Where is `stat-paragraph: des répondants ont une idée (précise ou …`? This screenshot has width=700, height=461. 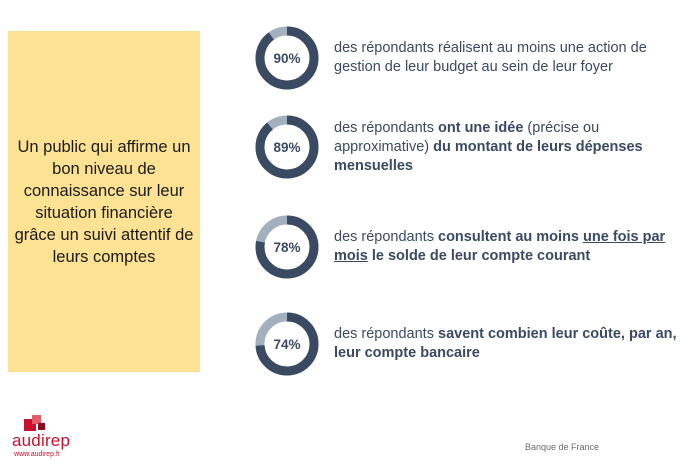 stat-paragraph: des répondants ont une idée (précise ou … is located at coordinates (515, 147).